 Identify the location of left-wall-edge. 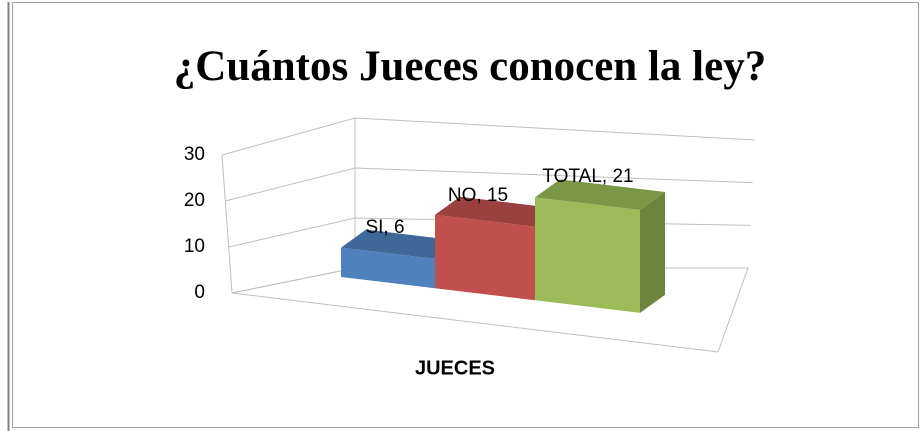
(227, 224).